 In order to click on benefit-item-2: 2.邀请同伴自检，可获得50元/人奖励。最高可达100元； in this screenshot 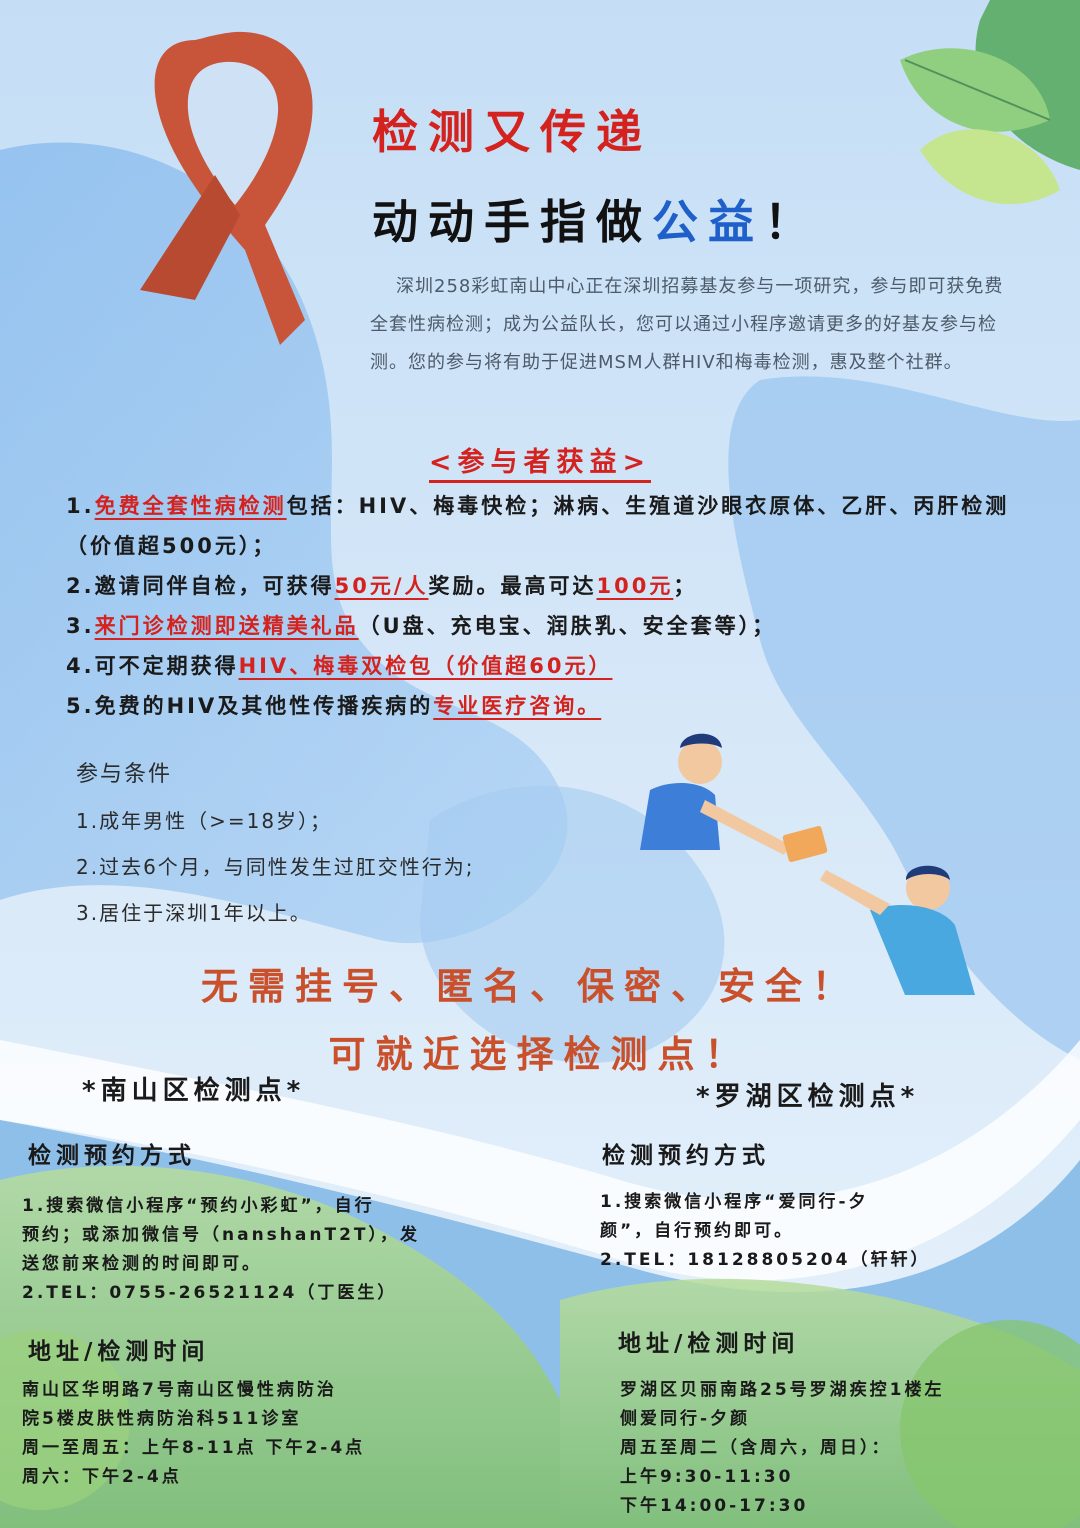, I will do `click(556, 586)`.